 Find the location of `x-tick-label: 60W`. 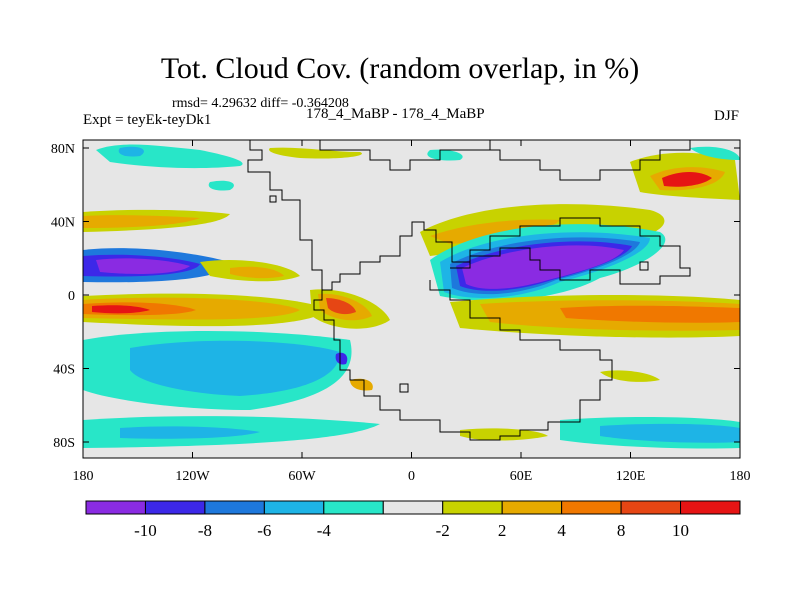

x-tick-label: 60W is located at coordinates (302, 476).